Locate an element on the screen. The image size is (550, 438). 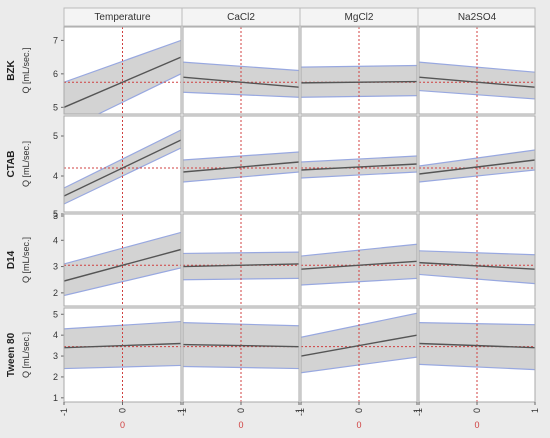
panel-frame-ctab-temperature is located at coordinates (122, 164).